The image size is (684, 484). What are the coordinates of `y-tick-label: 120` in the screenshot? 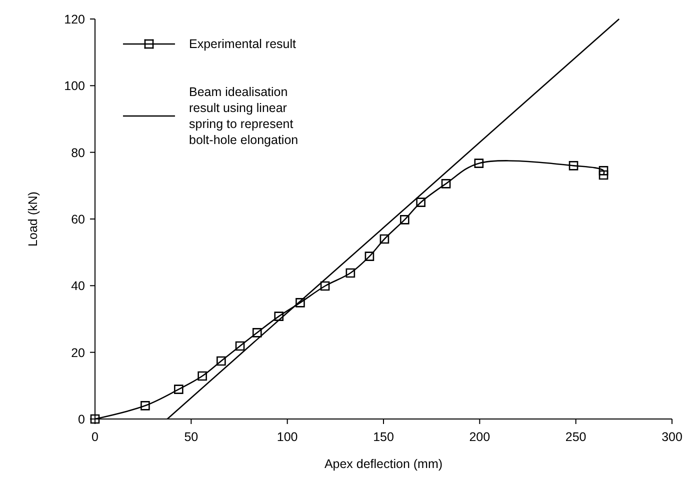 It's located at (75, 19).